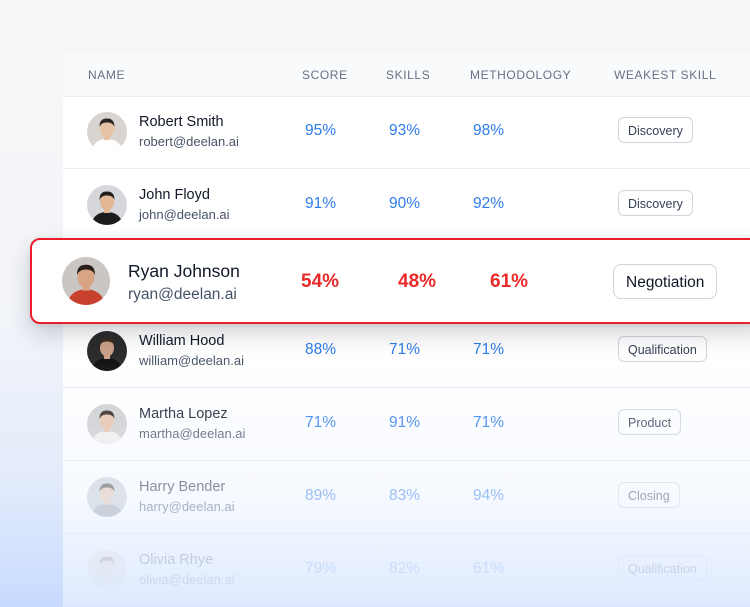  I want to click on score-value: 88%, so click(321, 349).